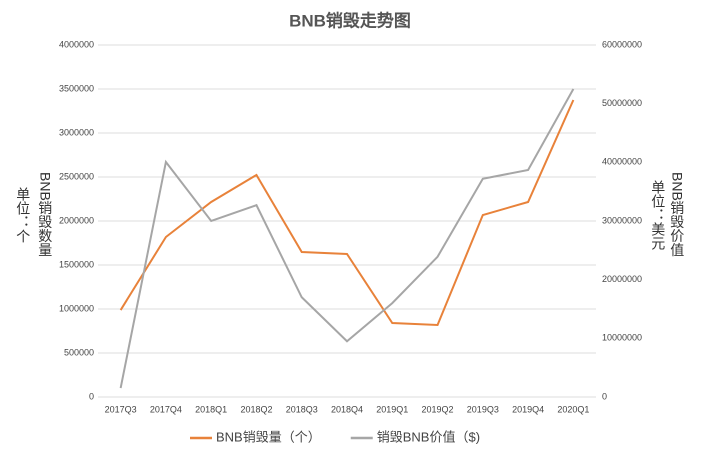  Describe the element at coordinates (622, 162) in the screenshot. I see `y2-tick-label: 40000000` at that location.